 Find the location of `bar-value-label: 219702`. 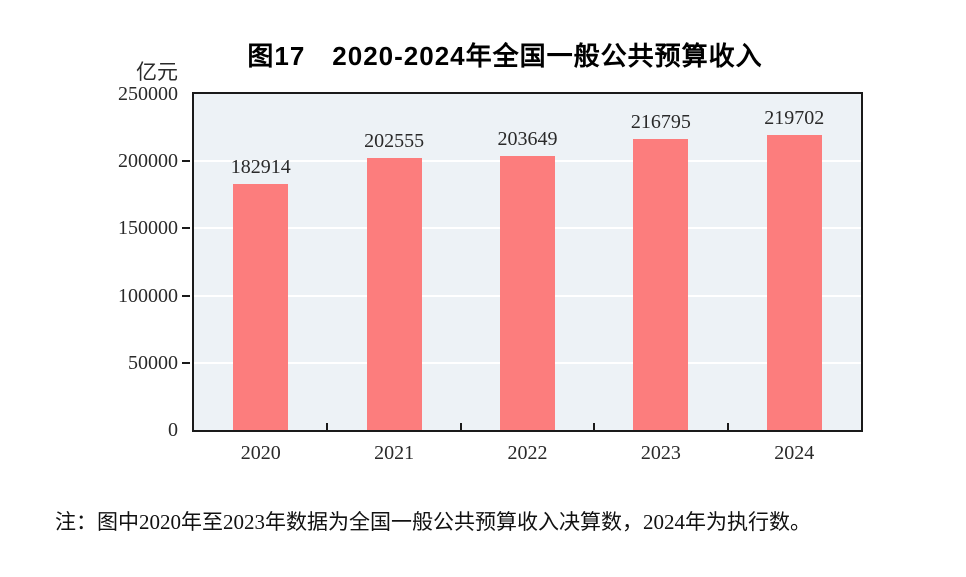

bar-value-label: 219702 is located at coordinates (794, 117).